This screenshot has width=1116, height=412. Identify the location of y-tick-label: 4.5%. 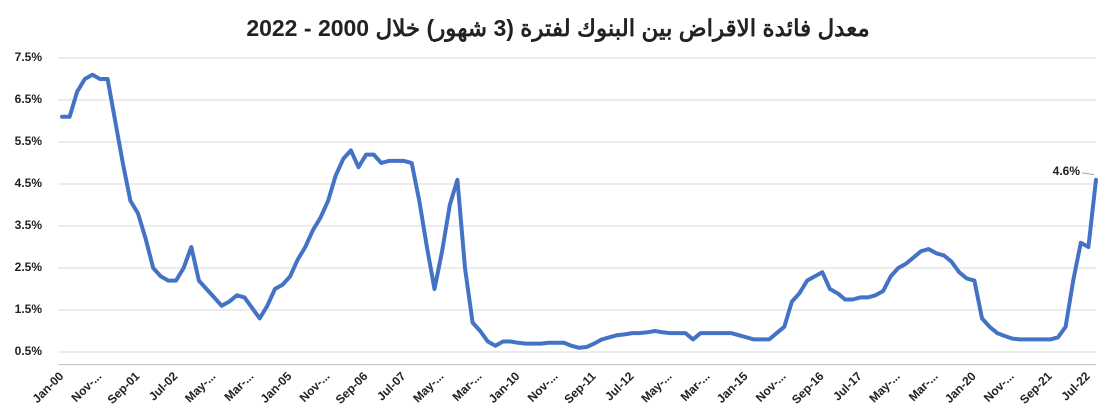
(29, 183).